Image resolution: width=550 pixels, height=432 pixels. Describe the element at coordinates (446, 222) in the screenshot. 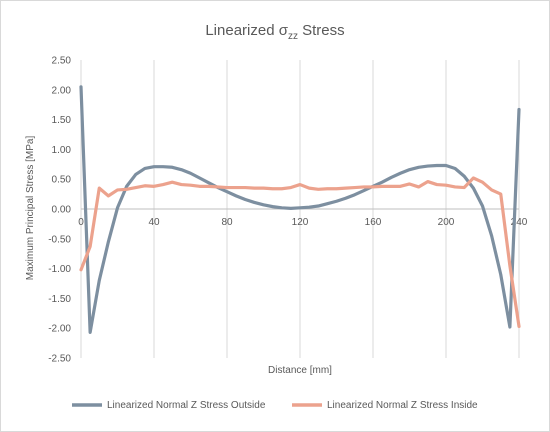

I see `x-tick-label: 200` at that location.